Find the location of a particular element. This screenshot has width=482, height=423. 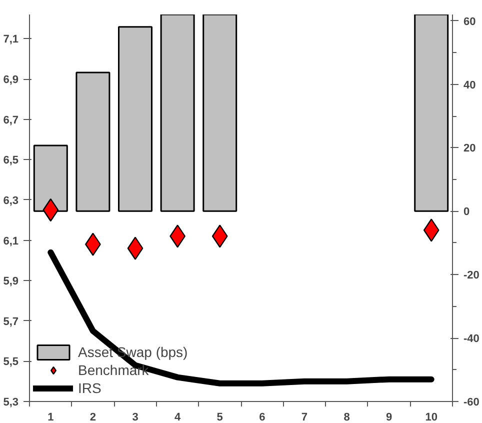

x-tick-label: 8 is located at coordinates (347, 417).